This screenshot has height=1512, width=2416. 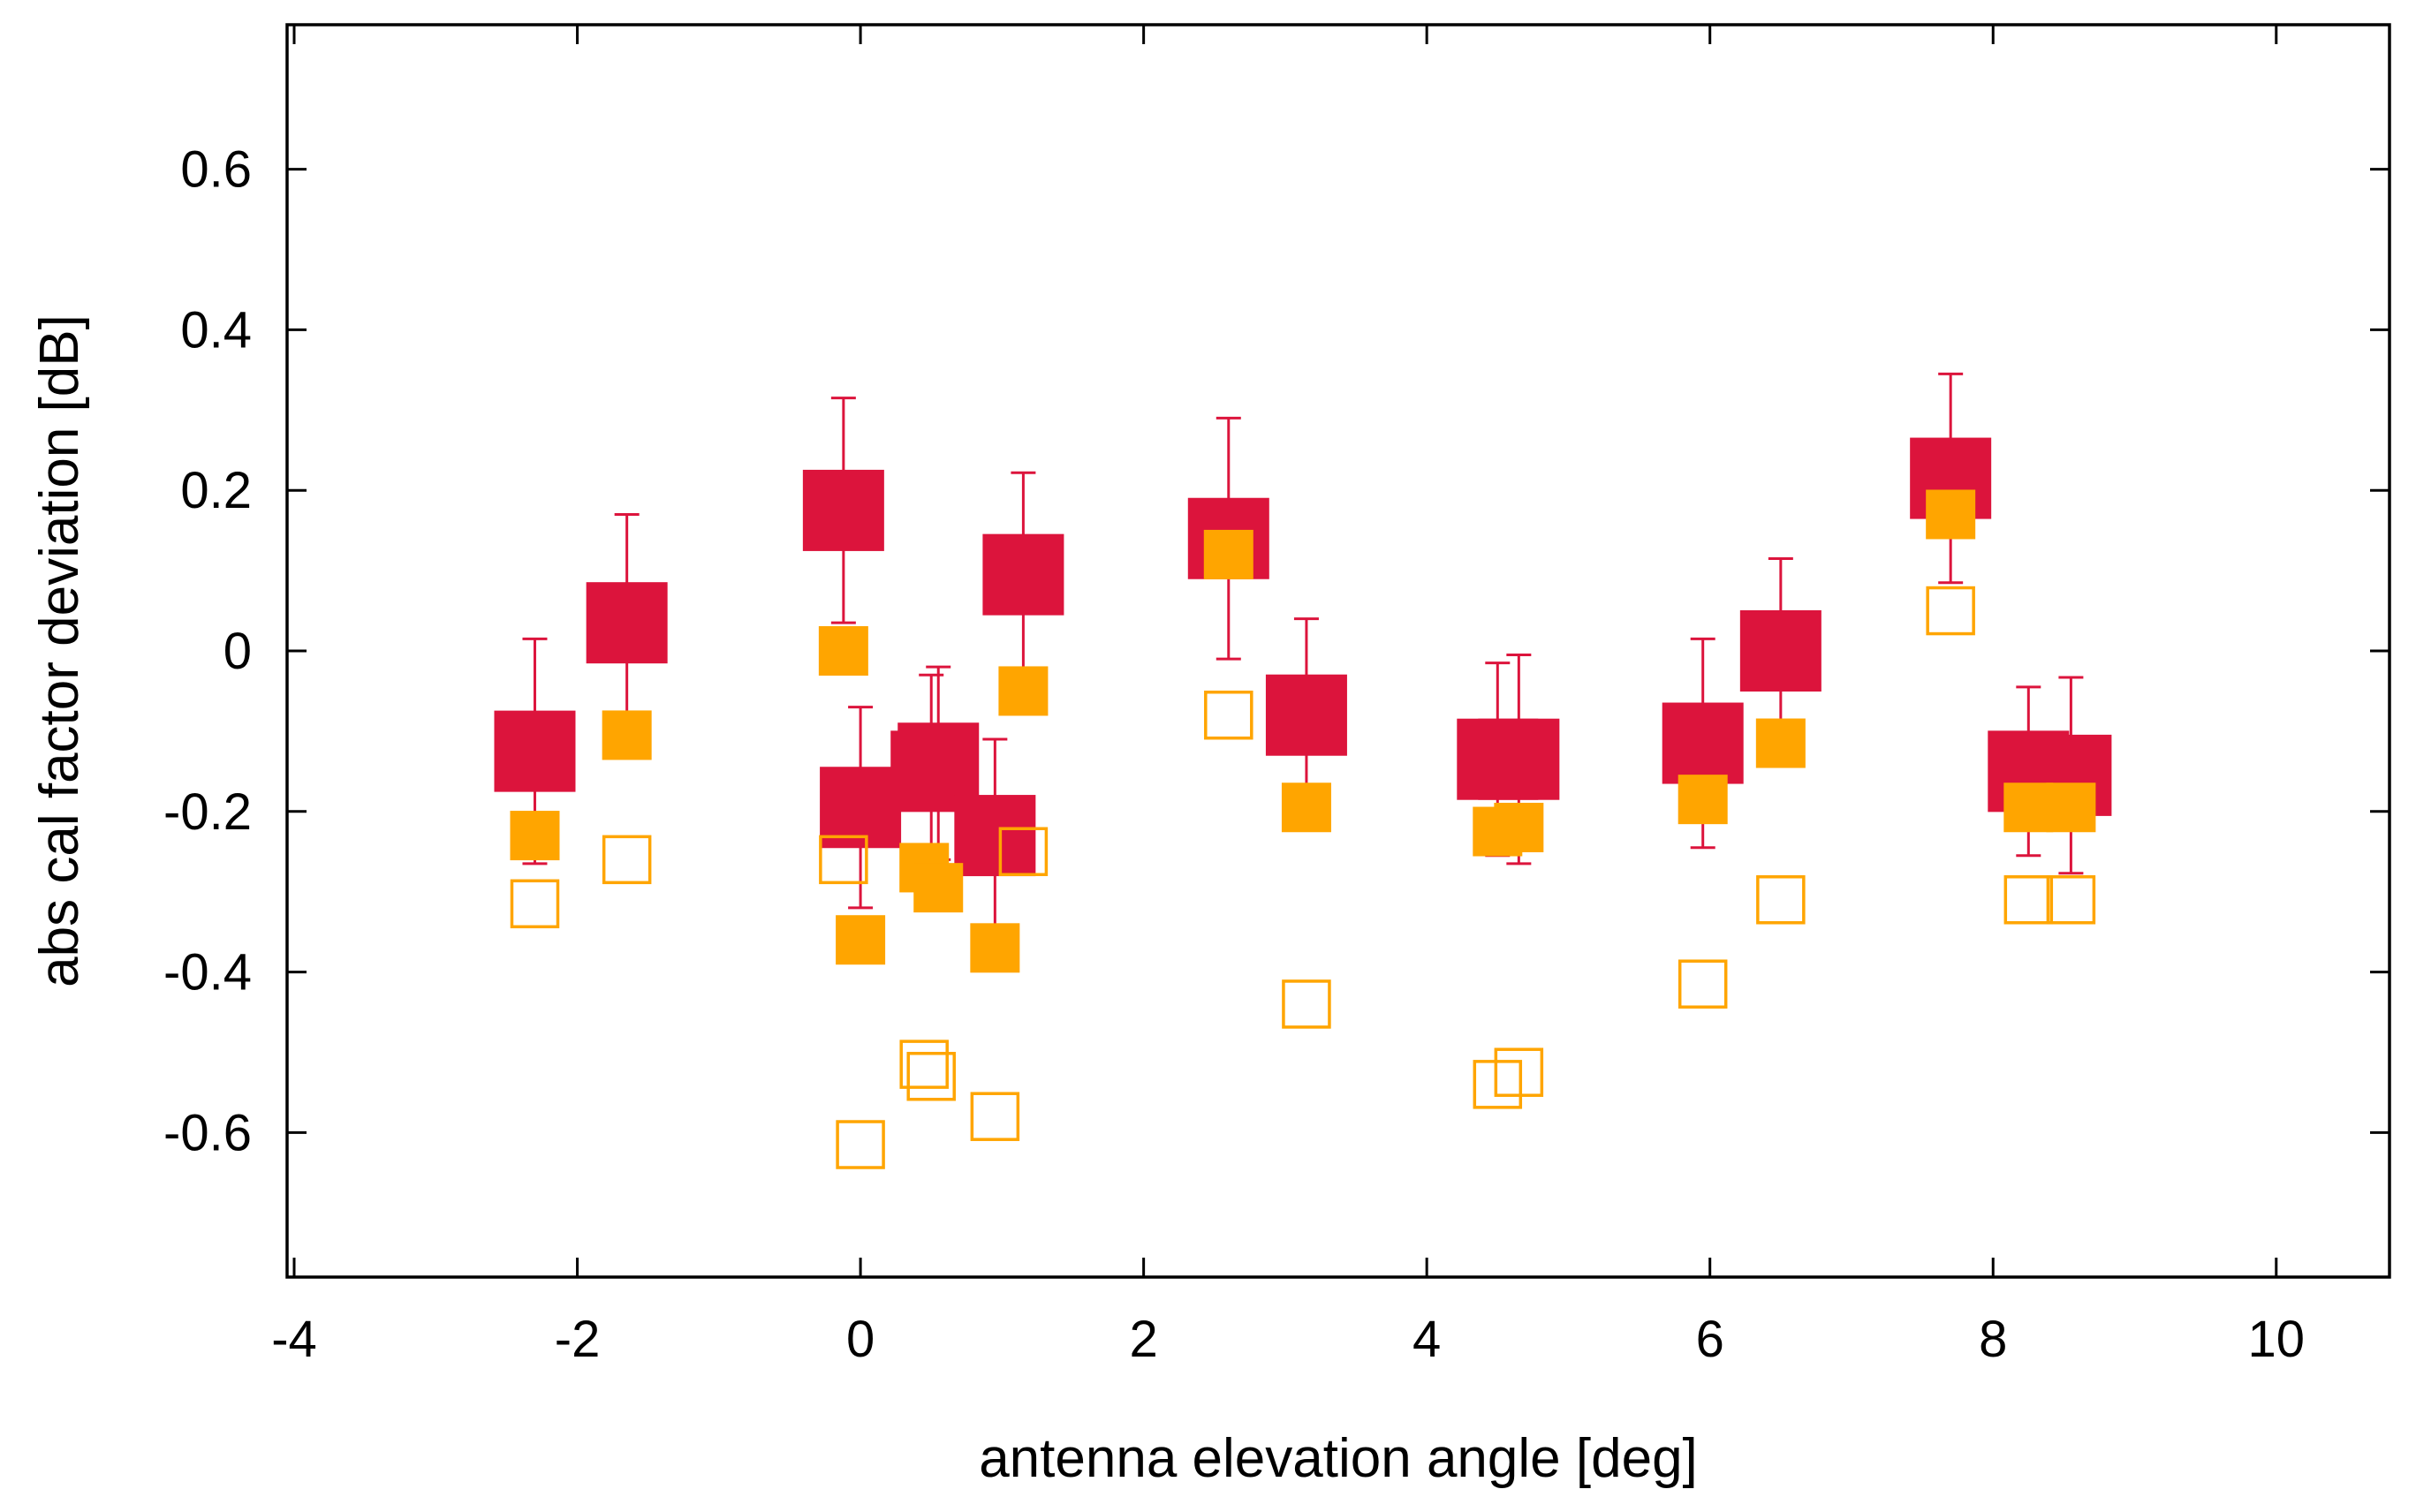 What do you see at coordinates (2277, 1340) in the screenshot?
I see `x-tick-label: 10` at bounding box center [2277, 1340].